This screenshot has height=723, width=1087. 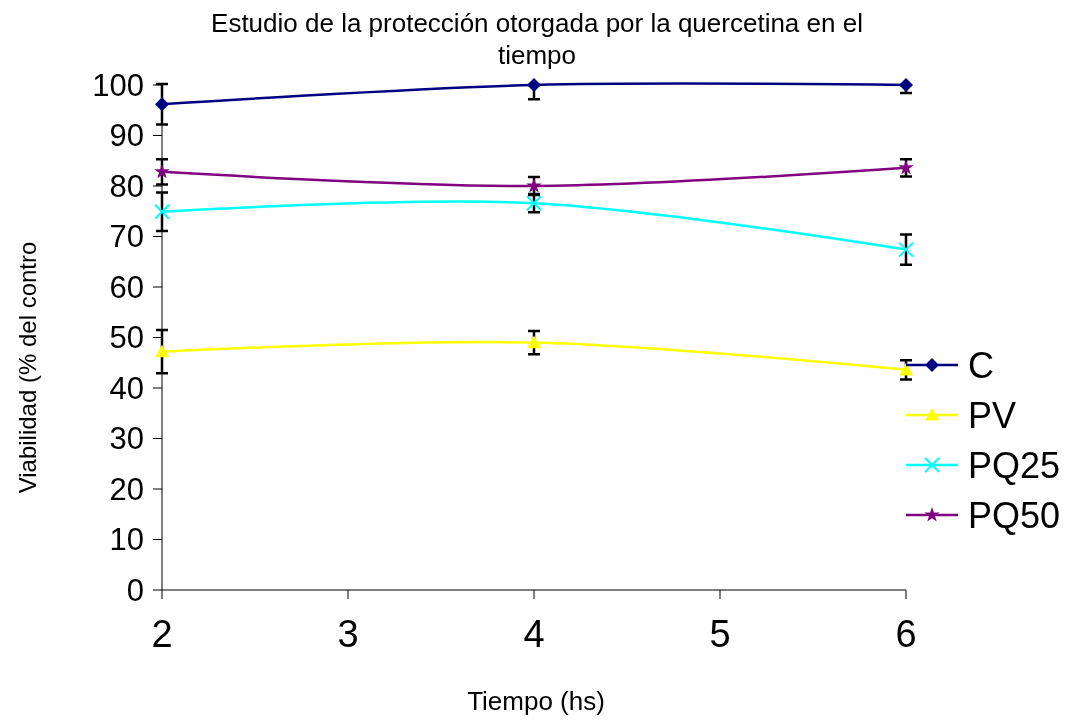 What do you see at coordinates (348, 634) in the screenshot?
I see `x-tick-label: 3` at bounding box center [348, 634].